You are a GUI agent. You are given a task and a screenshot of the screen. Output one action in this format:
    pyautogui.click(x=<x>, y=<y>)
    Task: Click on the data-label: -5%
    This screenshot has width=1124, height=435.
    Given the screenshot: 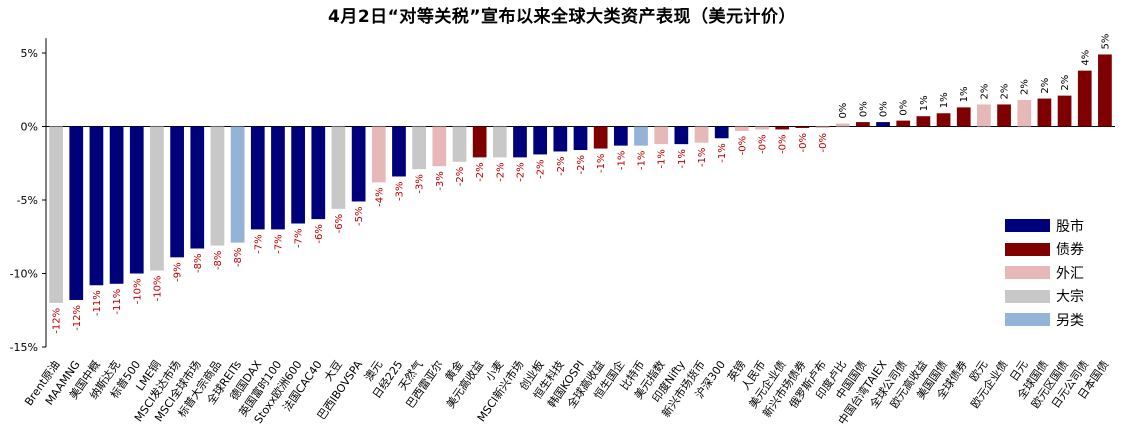 What is the action you would take?
    pyautogui.click(x=359, y=215)
    